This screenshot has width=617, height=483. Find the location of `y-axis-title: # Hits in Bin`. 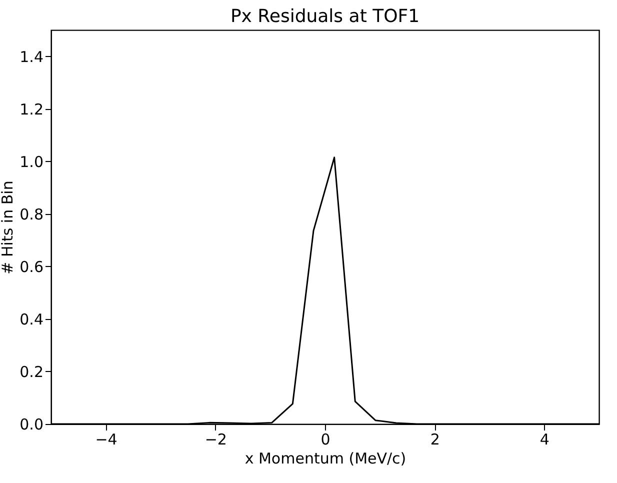

y-axis-title: # Hits in Bin is located at coordinates (8, 227).